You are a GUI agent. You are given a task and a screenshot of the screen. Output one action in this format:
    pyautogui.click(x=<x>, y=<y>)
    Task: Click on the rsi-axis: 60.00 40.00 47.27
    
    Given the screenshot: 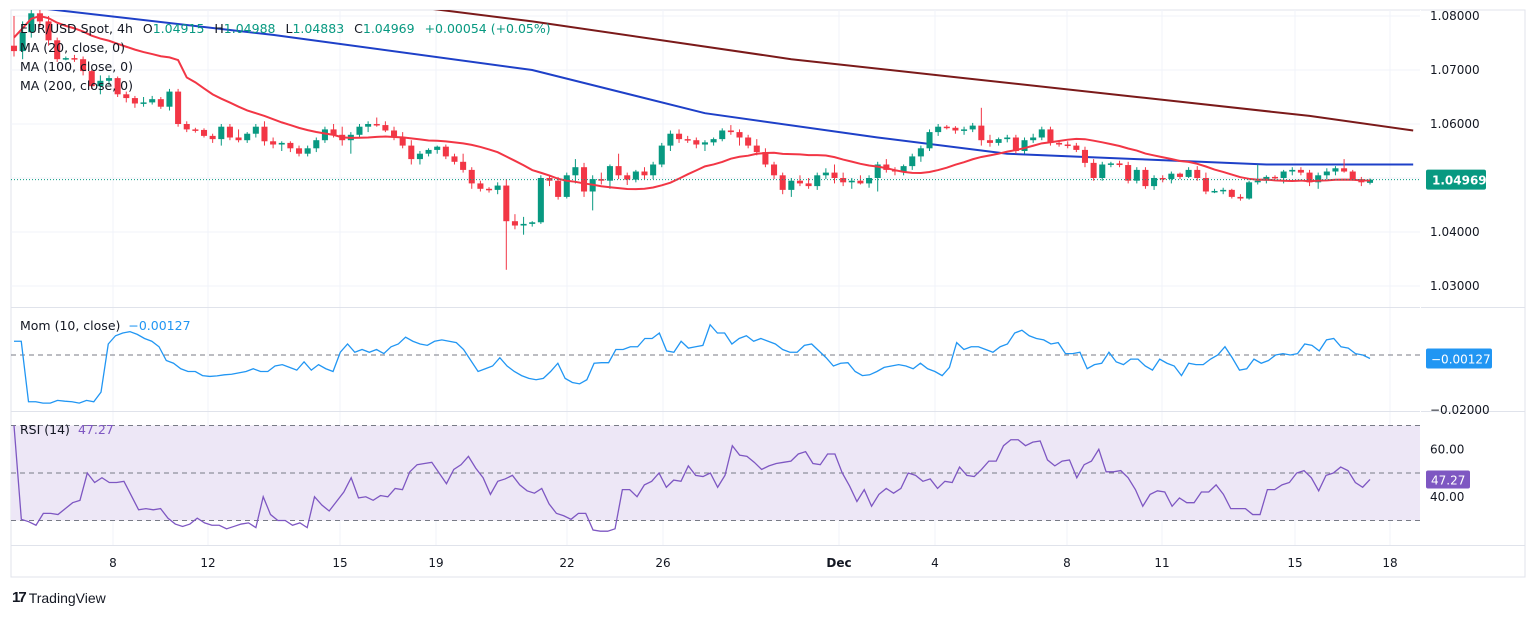 What is the action you would take?
    pyautogui.click(x=1448, y=473)
    